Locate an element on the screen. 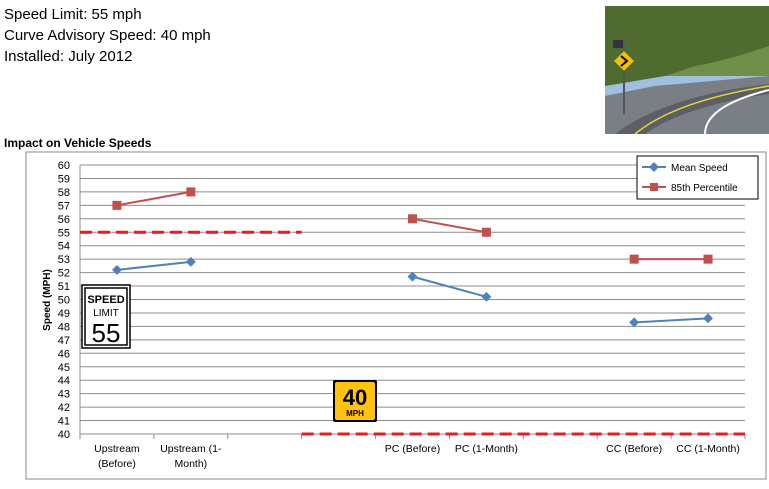 The height and width of the screenshot is (489, 769). advisory-sign-value: 40 is located at coordinates (355, 397).